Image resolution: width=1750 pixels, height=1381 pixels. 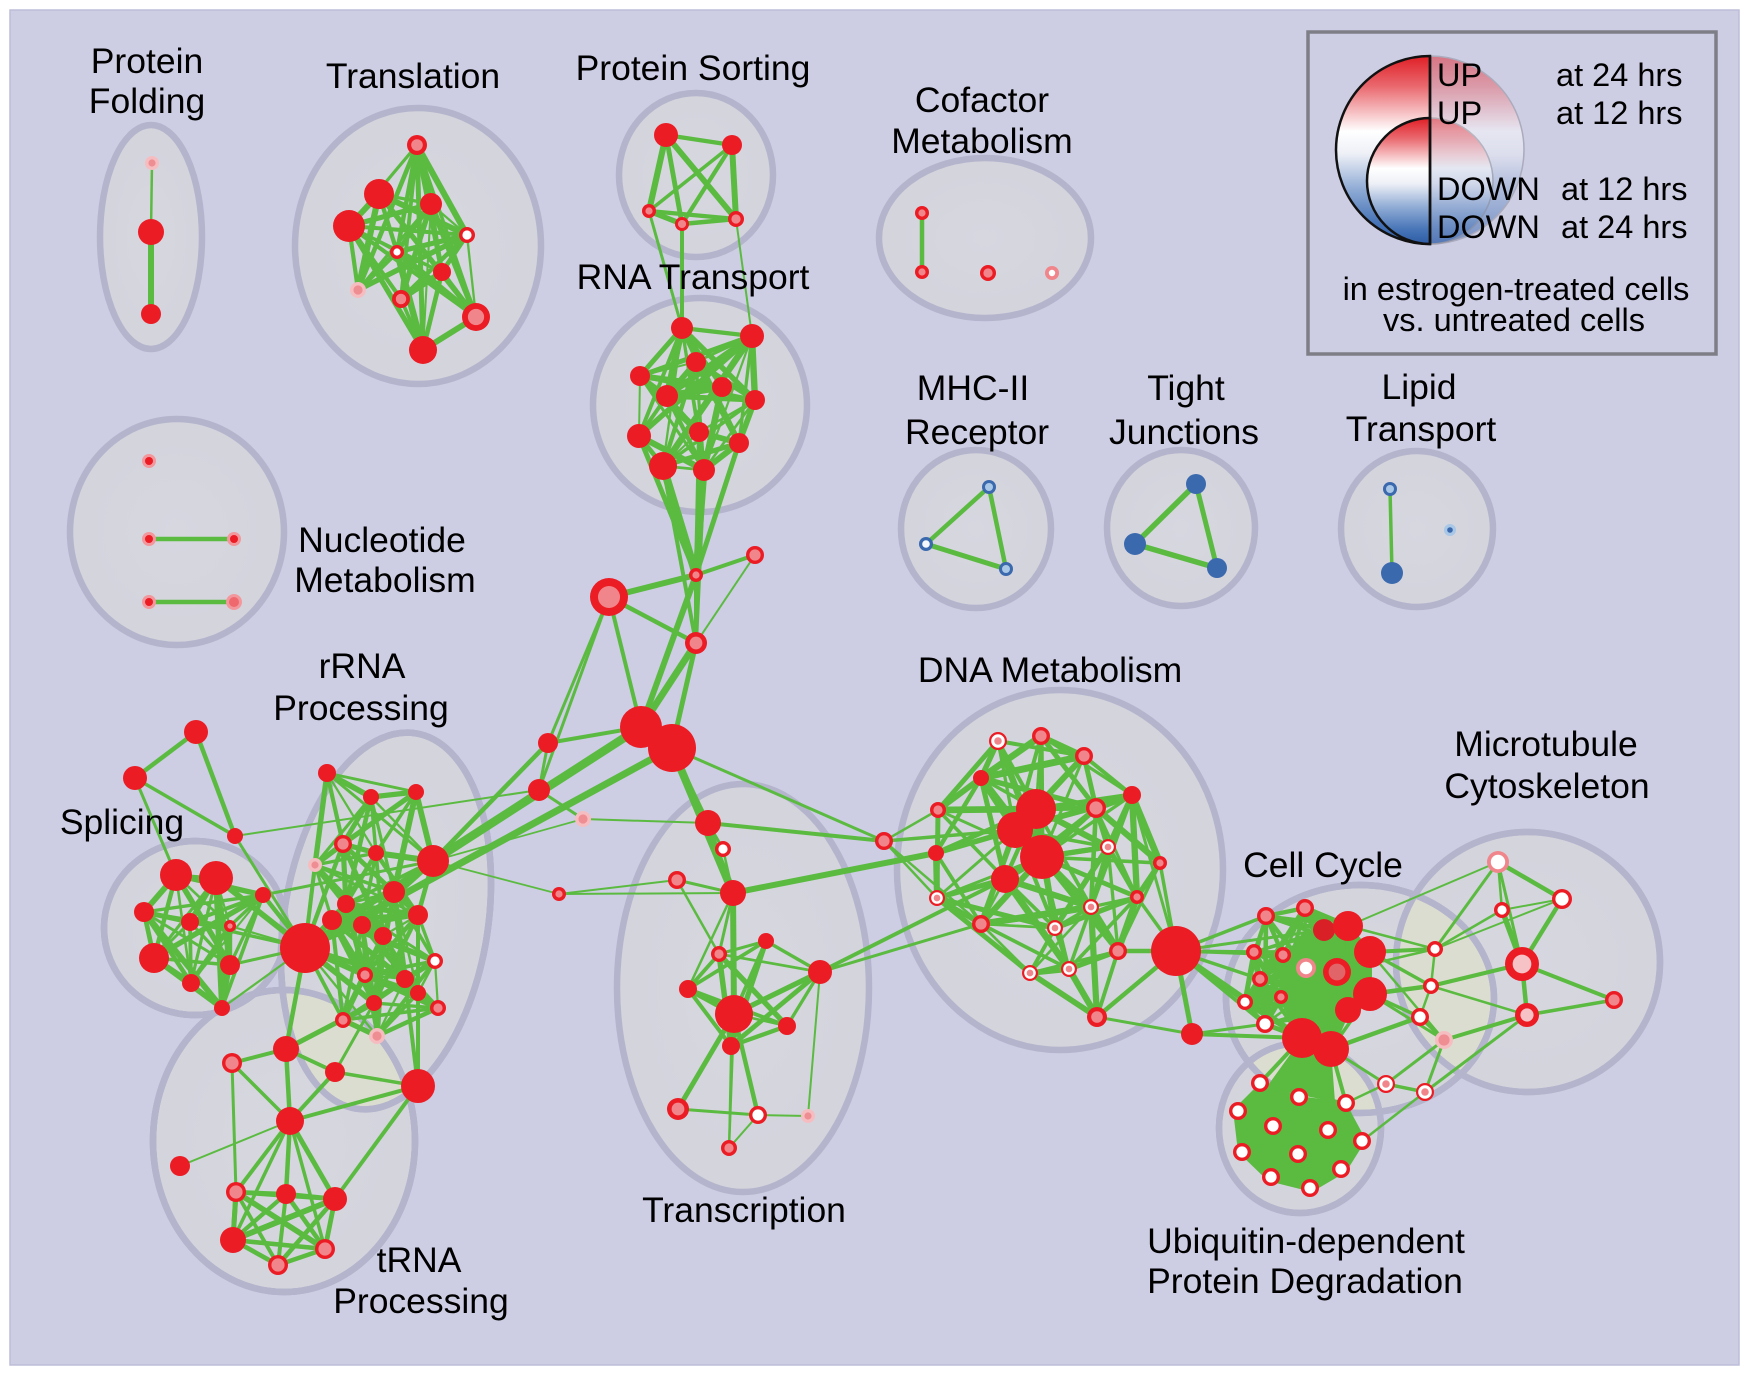 What do you see at coordinates (147, 61) in the screenshot?
I see `svg-text: Protein` at bounding box center [147, 61].